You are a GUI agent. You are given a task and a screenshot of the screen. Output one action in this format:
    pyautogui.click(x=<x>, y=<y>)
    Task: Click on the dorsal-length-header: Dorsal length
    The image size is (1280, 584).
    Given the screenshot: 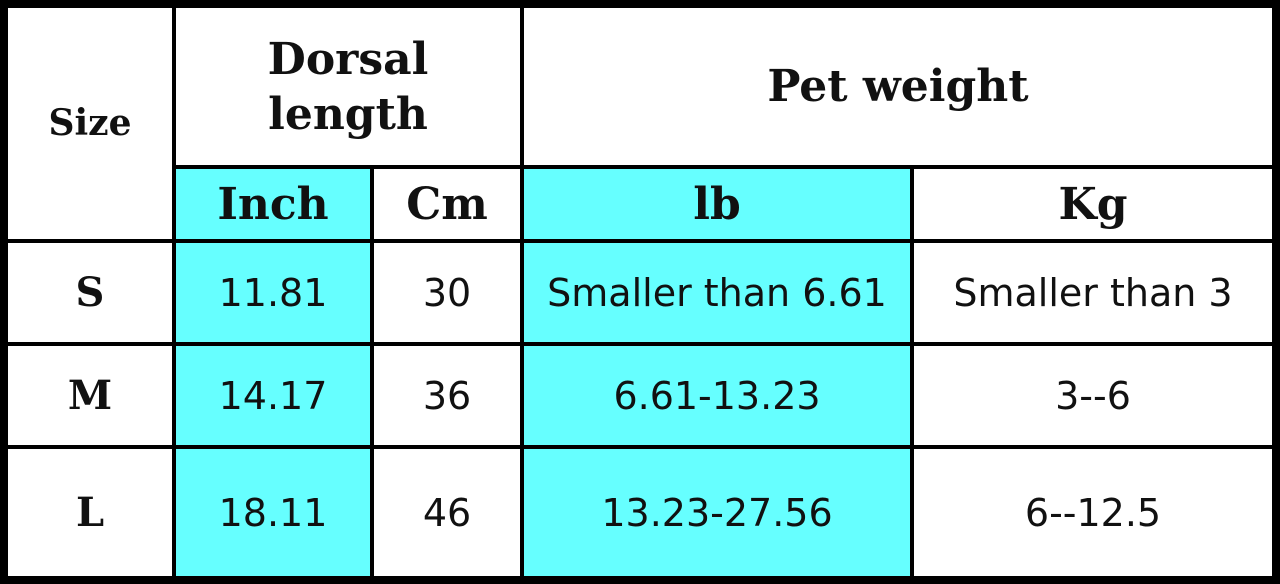 What is the action you would take?
    pyautogui.click(x=348, y=86)
    